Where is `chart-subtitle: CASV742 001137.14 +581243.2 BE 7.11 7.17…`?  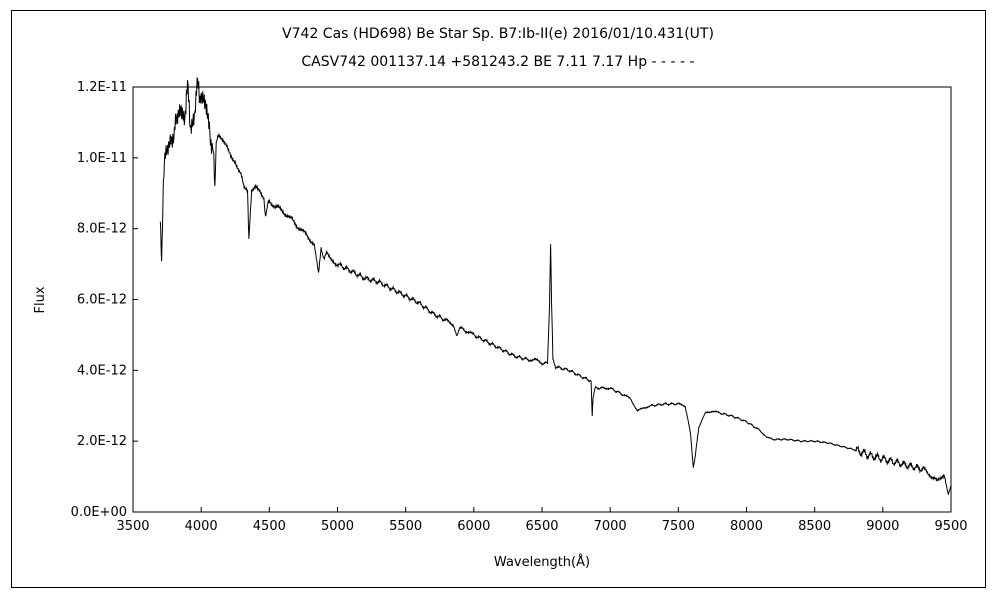 chart-subtitle: CASV742 001137.14 +581243.2 BE 7.11 7.17… is located at coordinates (497, 62).